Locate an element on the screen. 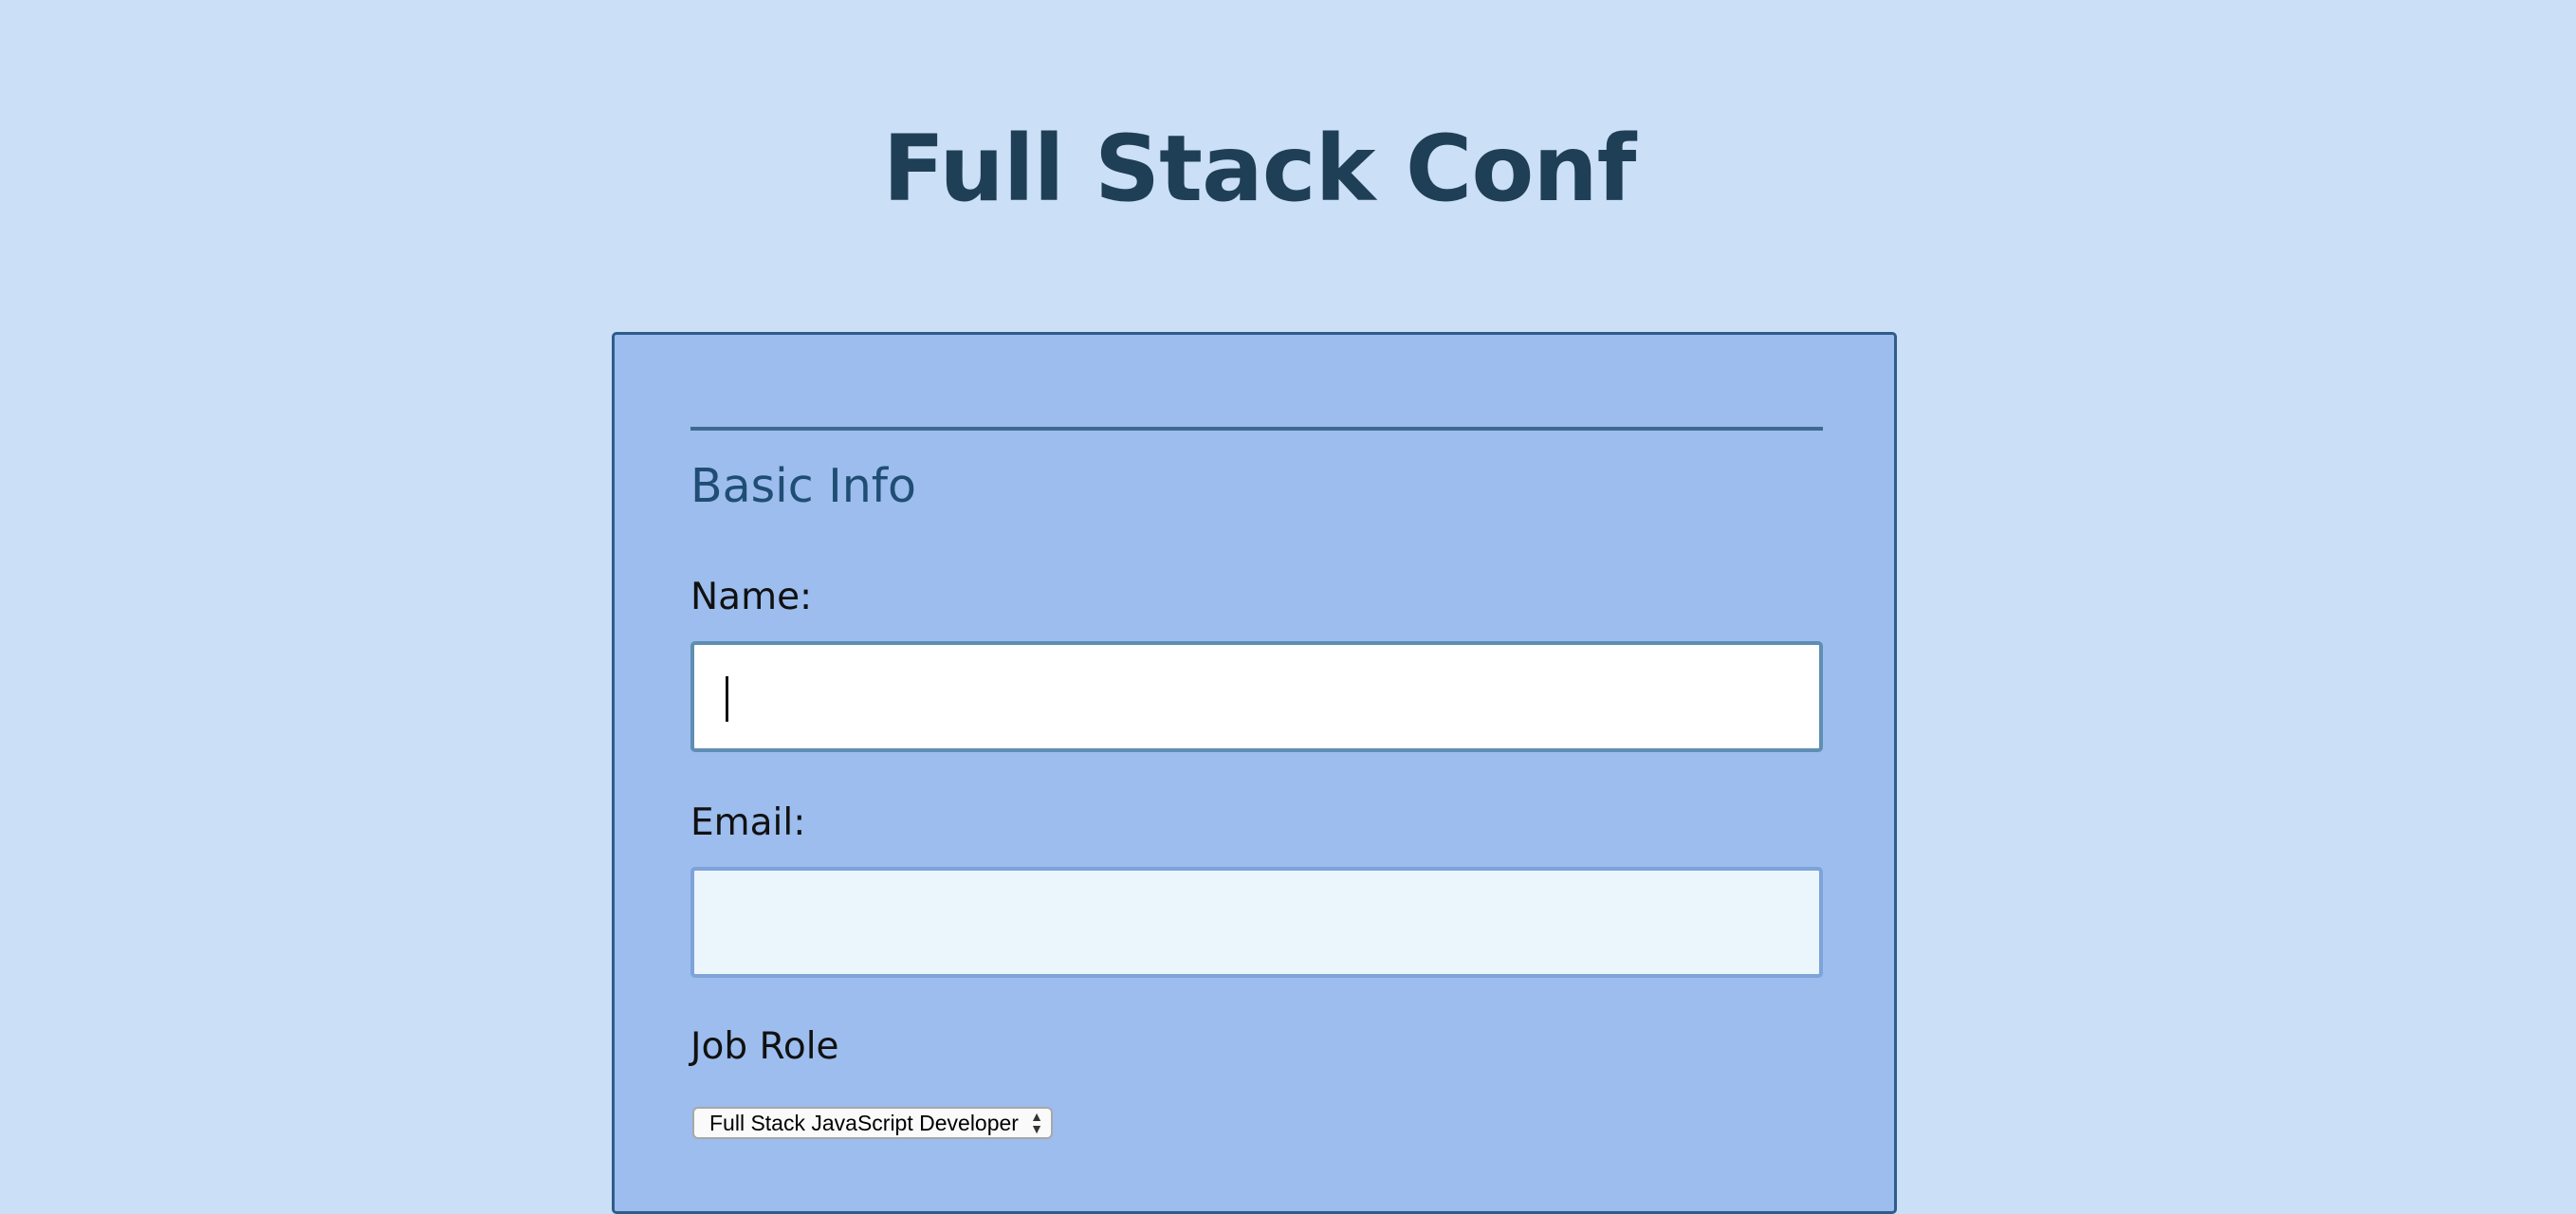 Image resolution: width=2576 pixels, height=1214 pixels. name-label: Name: is located at coordinates (751, 597).